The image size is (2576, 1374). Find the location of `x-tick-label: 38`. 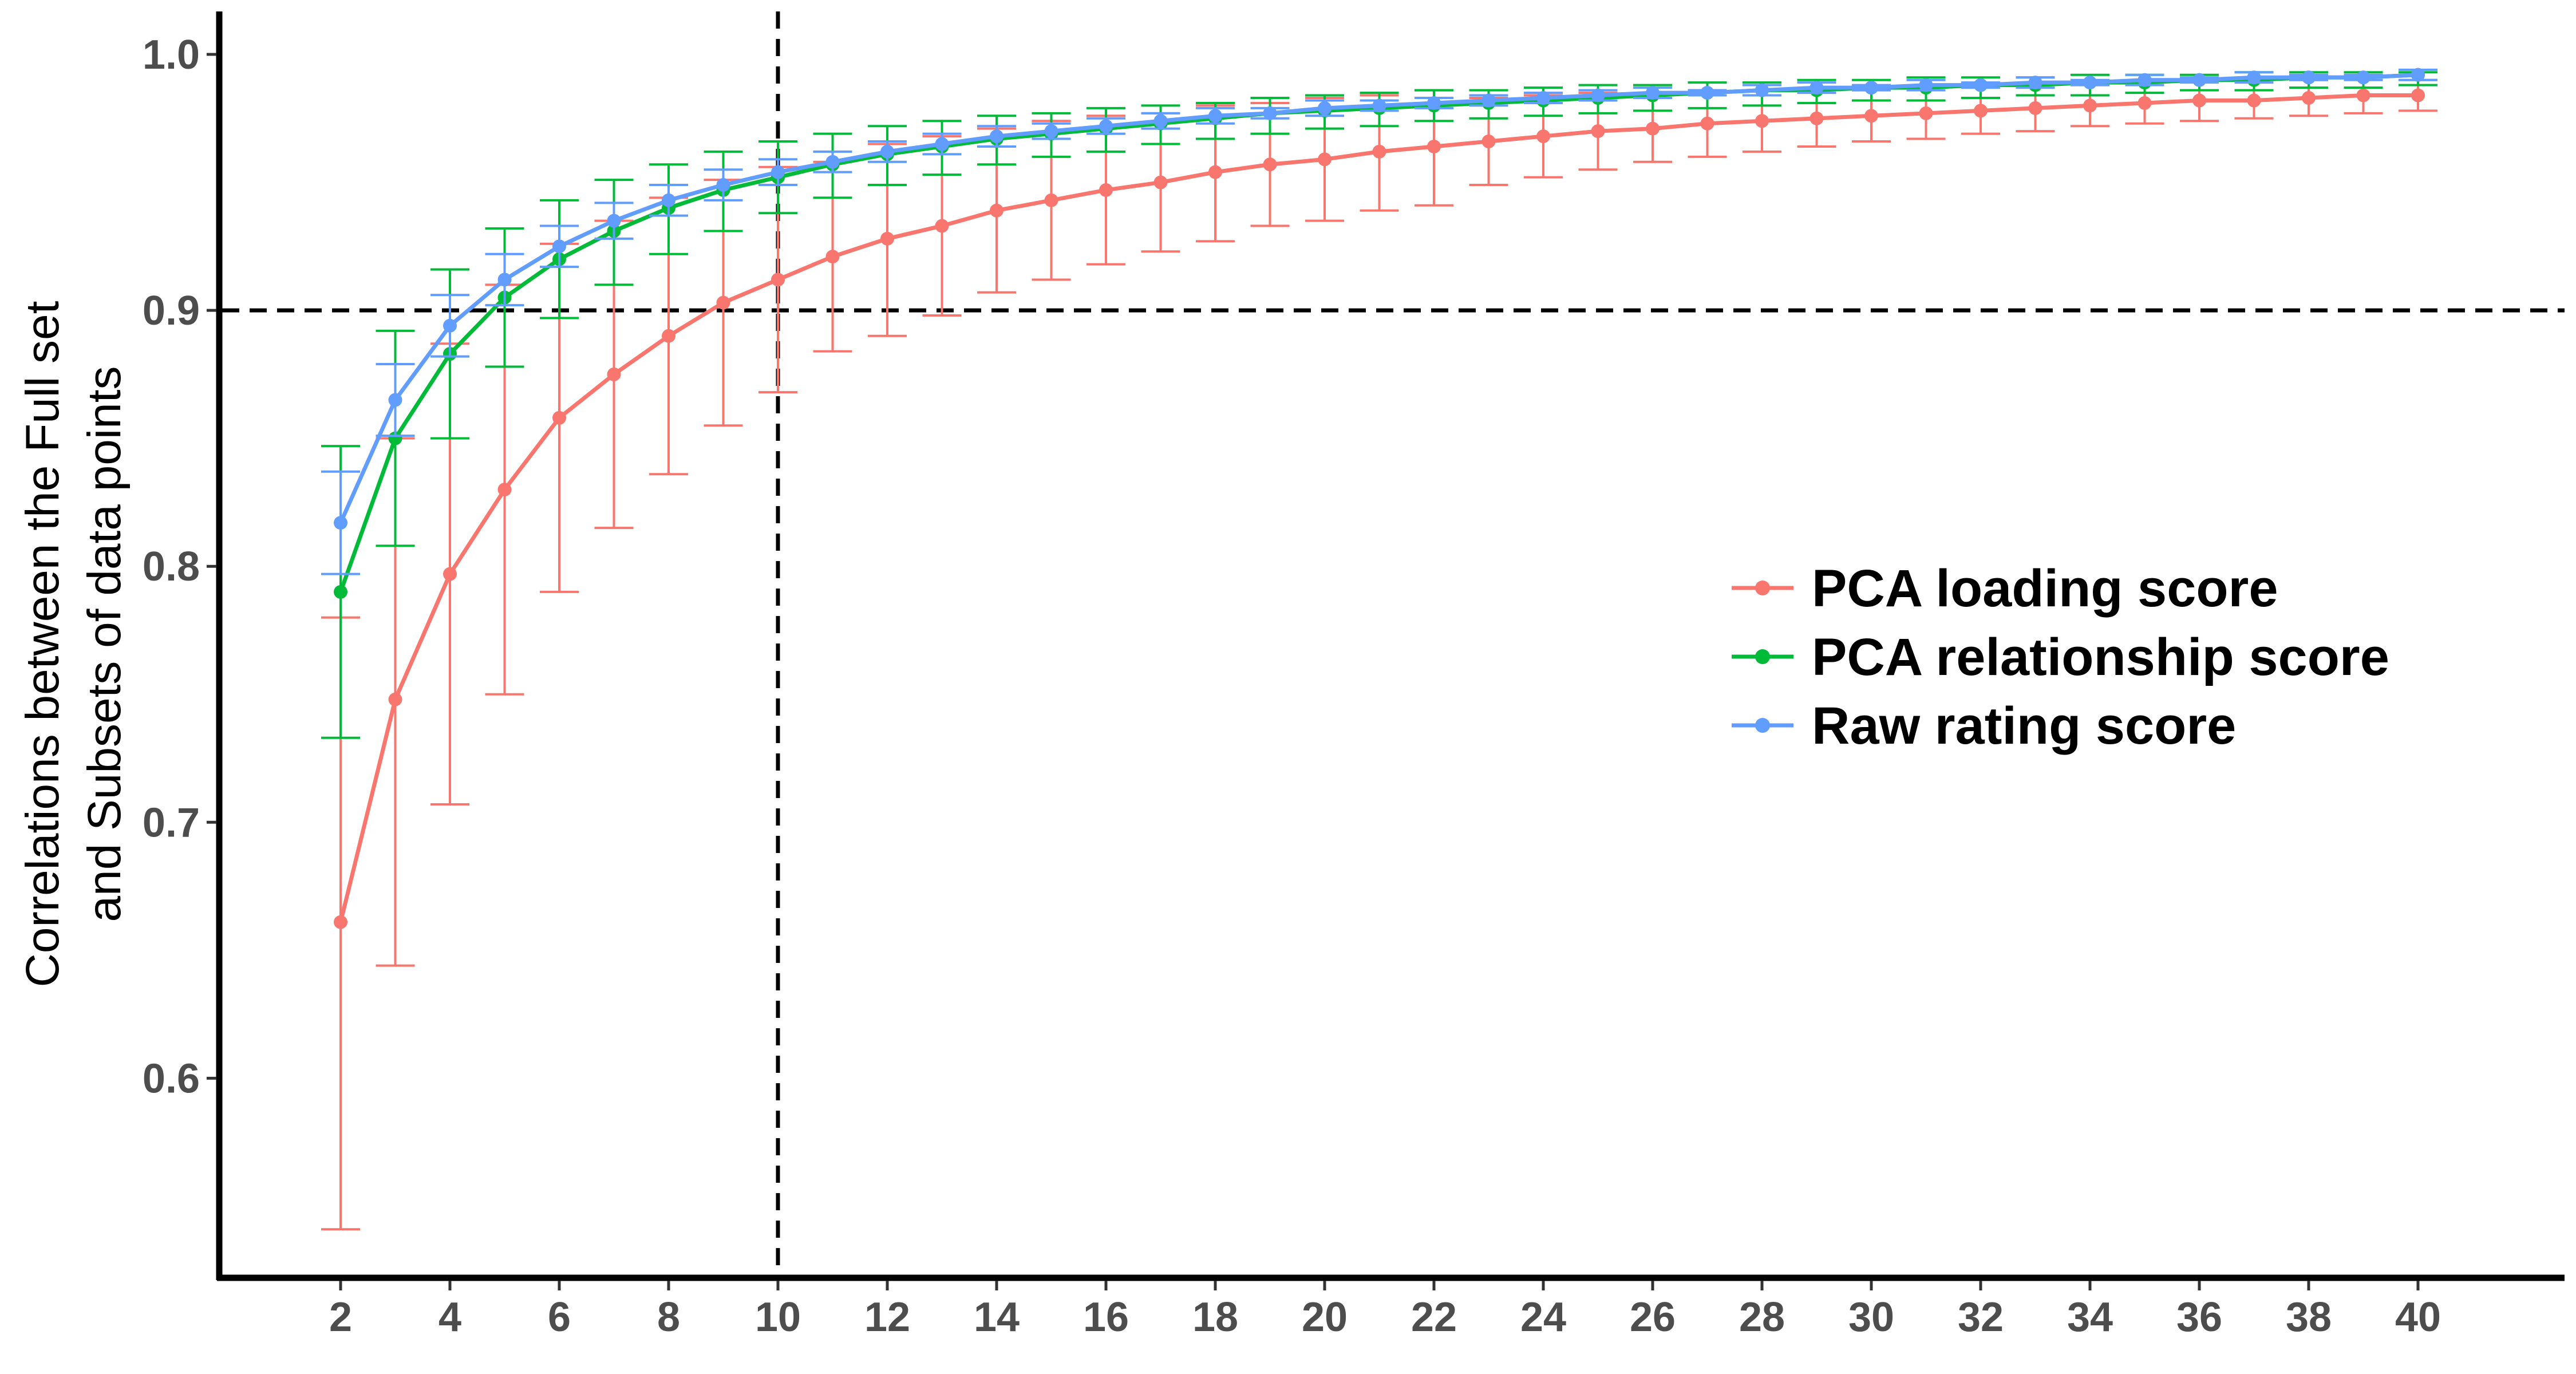

x-tick-label: 38 is located at coordinates (2309, 1317).